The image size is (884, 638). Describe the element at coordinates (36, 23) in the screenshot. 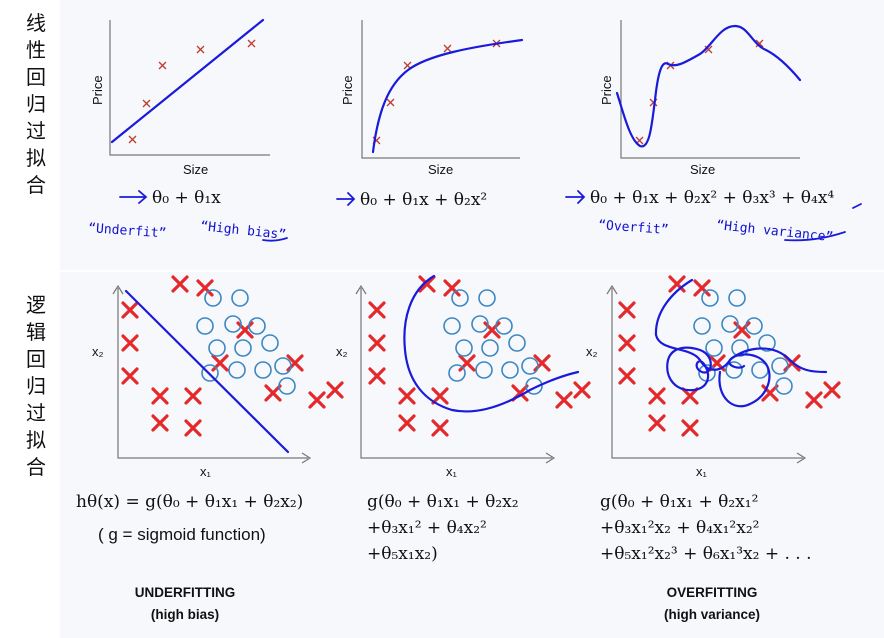

I see `row-label-glyph: 线` at that location.